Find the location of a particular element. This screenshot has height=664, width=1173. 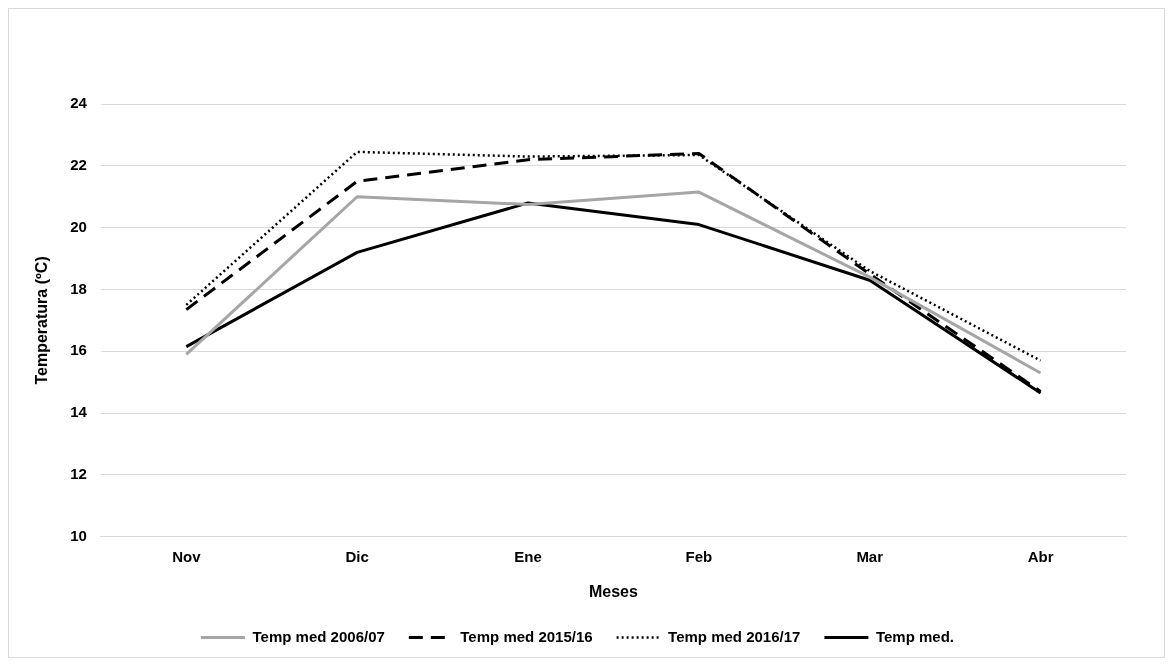

x-axis-title: Meses is located at coordinates (613, 591).